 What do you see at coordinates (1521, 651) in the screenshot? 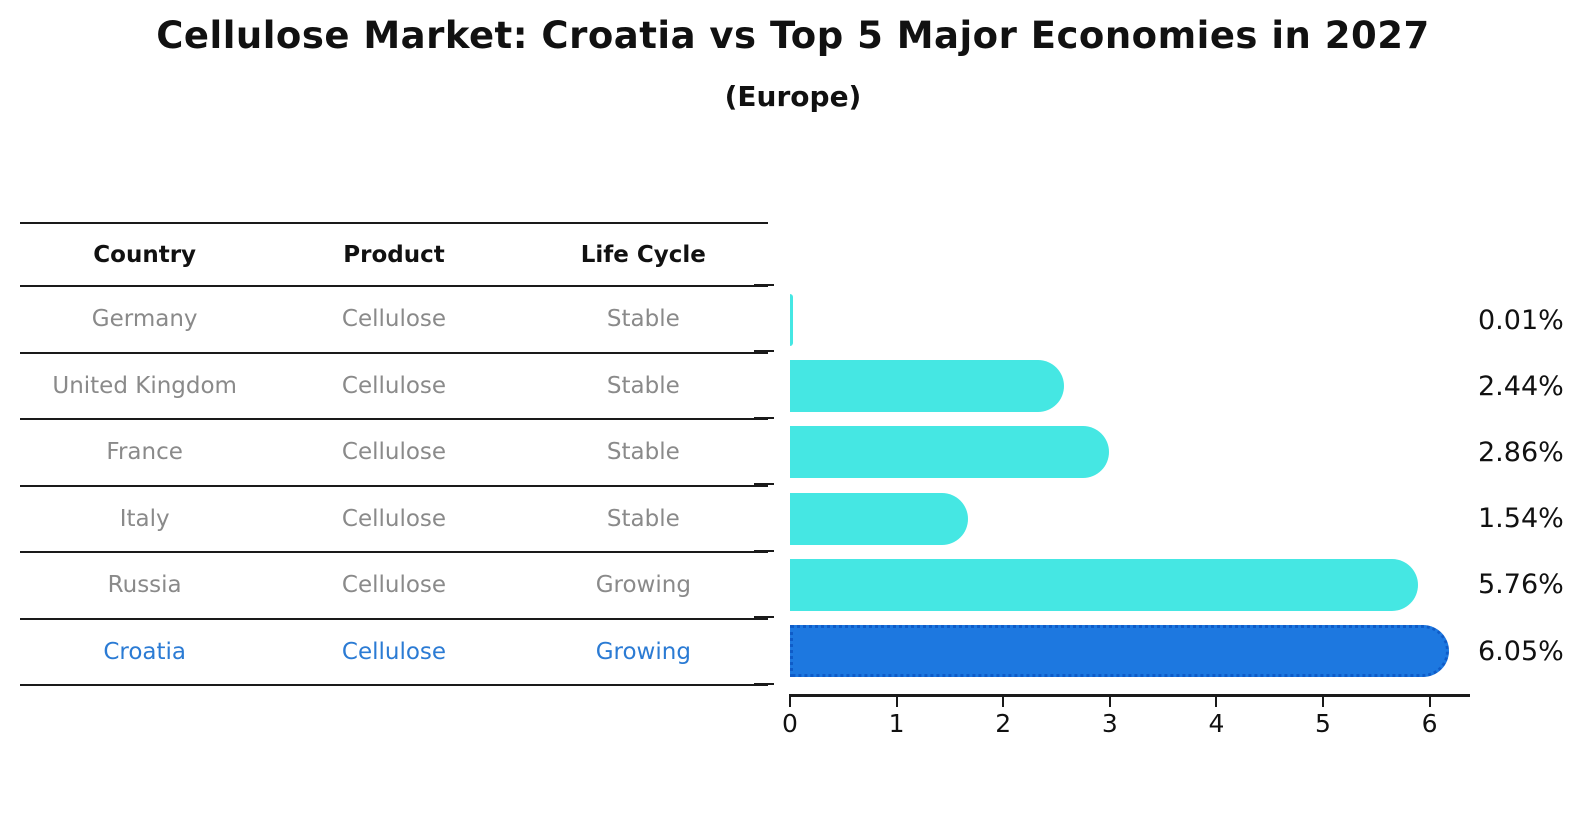
I see `value-label-croatia: 6.05%` at bounding box center [1521, 651].